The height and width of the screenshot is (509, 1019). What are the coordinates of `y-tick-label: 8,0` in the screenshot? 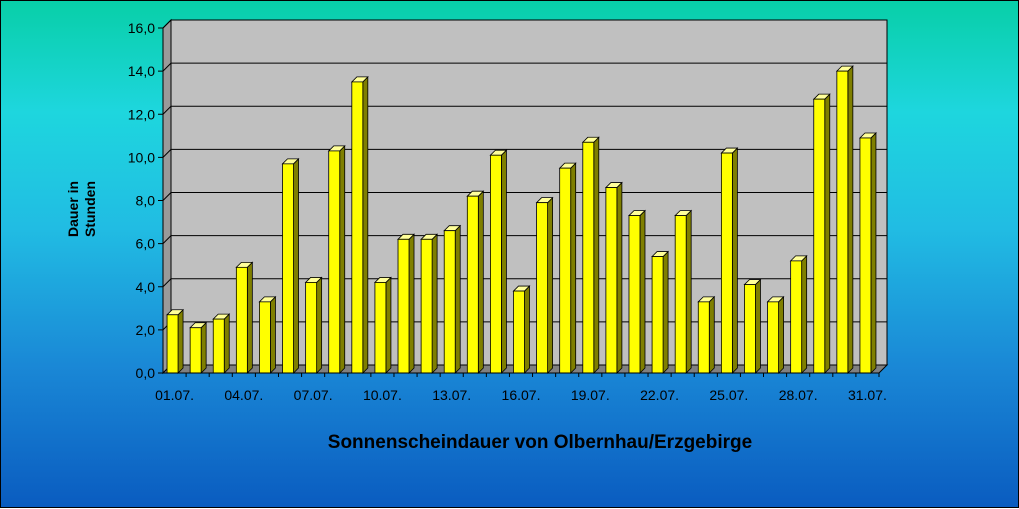 It's located at (146, 201).